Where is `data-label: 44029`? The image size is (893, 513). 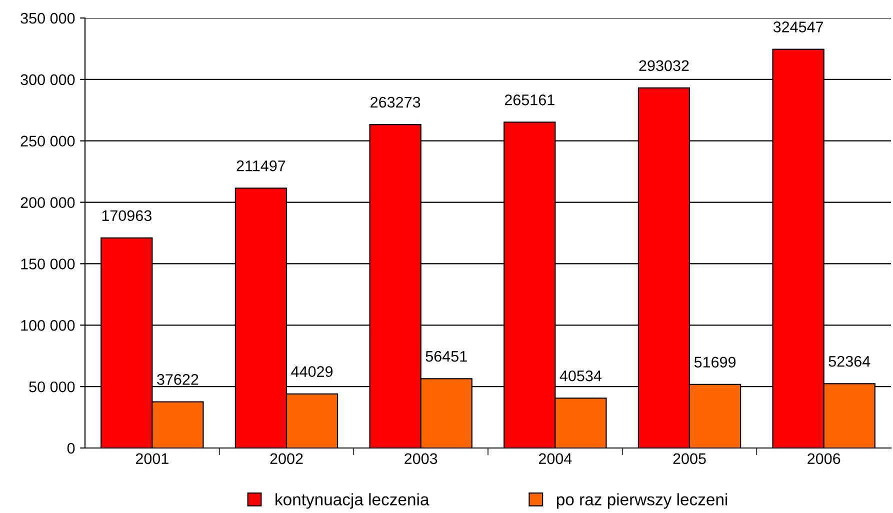 data-label: 44029 is located at coordinates (312, 371).